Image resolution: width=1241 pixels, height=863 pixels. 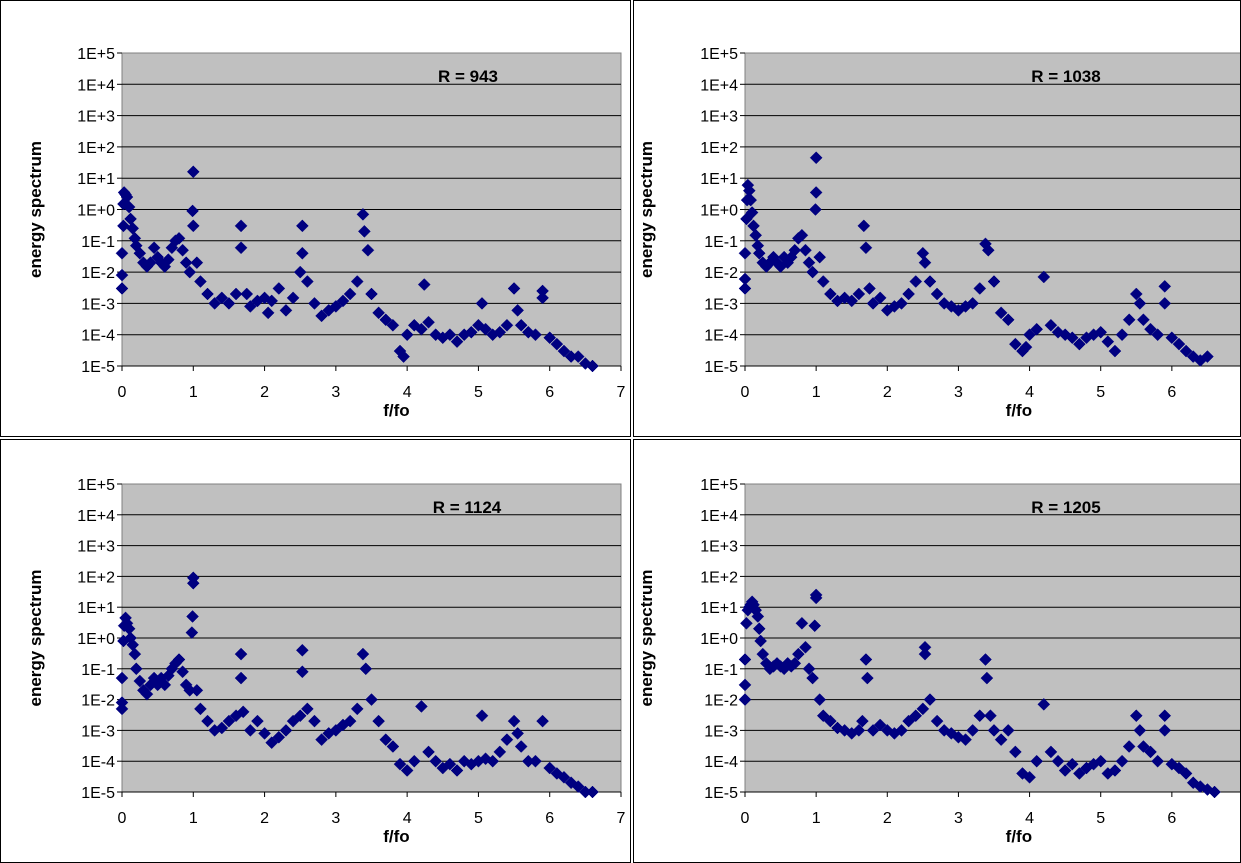 I want to click on x-tick-label: 7, so click(x=621, y=392).